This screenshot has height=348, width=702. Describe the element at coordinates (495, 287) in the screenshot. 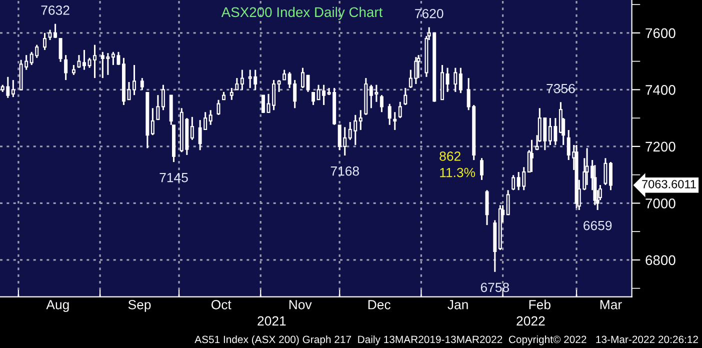

I see `annotation: 6758` at that location.